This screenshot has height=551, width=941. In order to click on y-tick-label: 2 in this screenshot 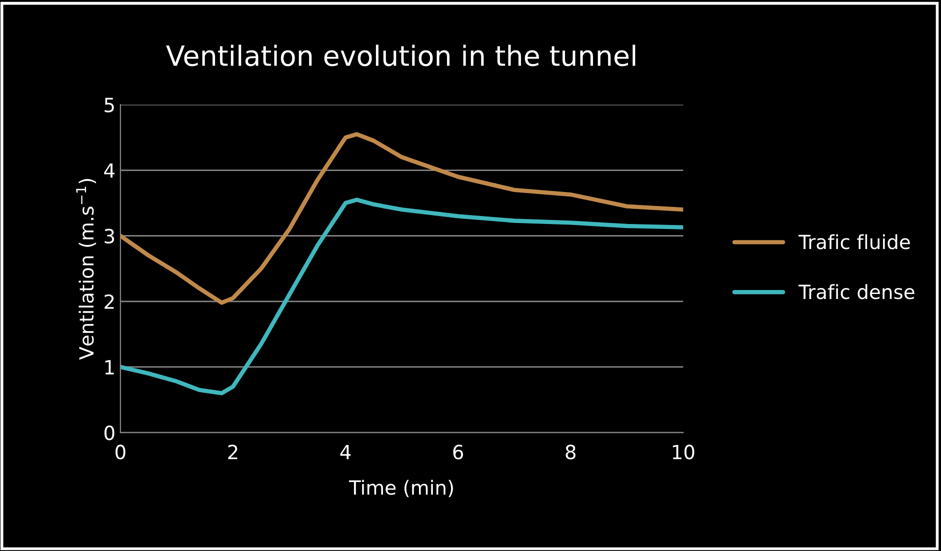, I will do `click(109, 301)`.